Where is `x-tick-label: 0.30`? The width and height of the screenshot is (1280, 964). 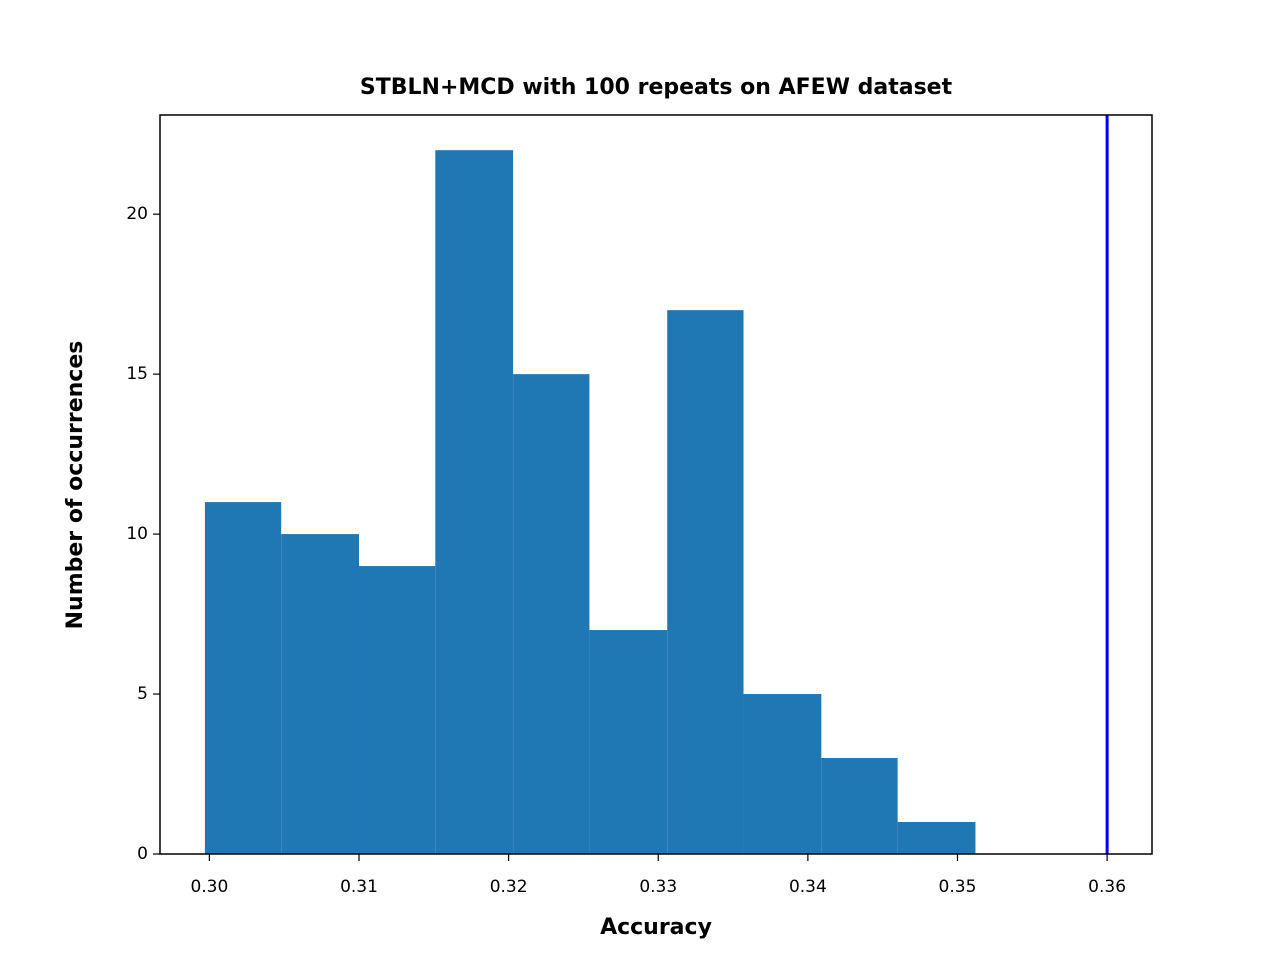
x-tick-label: 0.30 is located at coordinates (209, 887).